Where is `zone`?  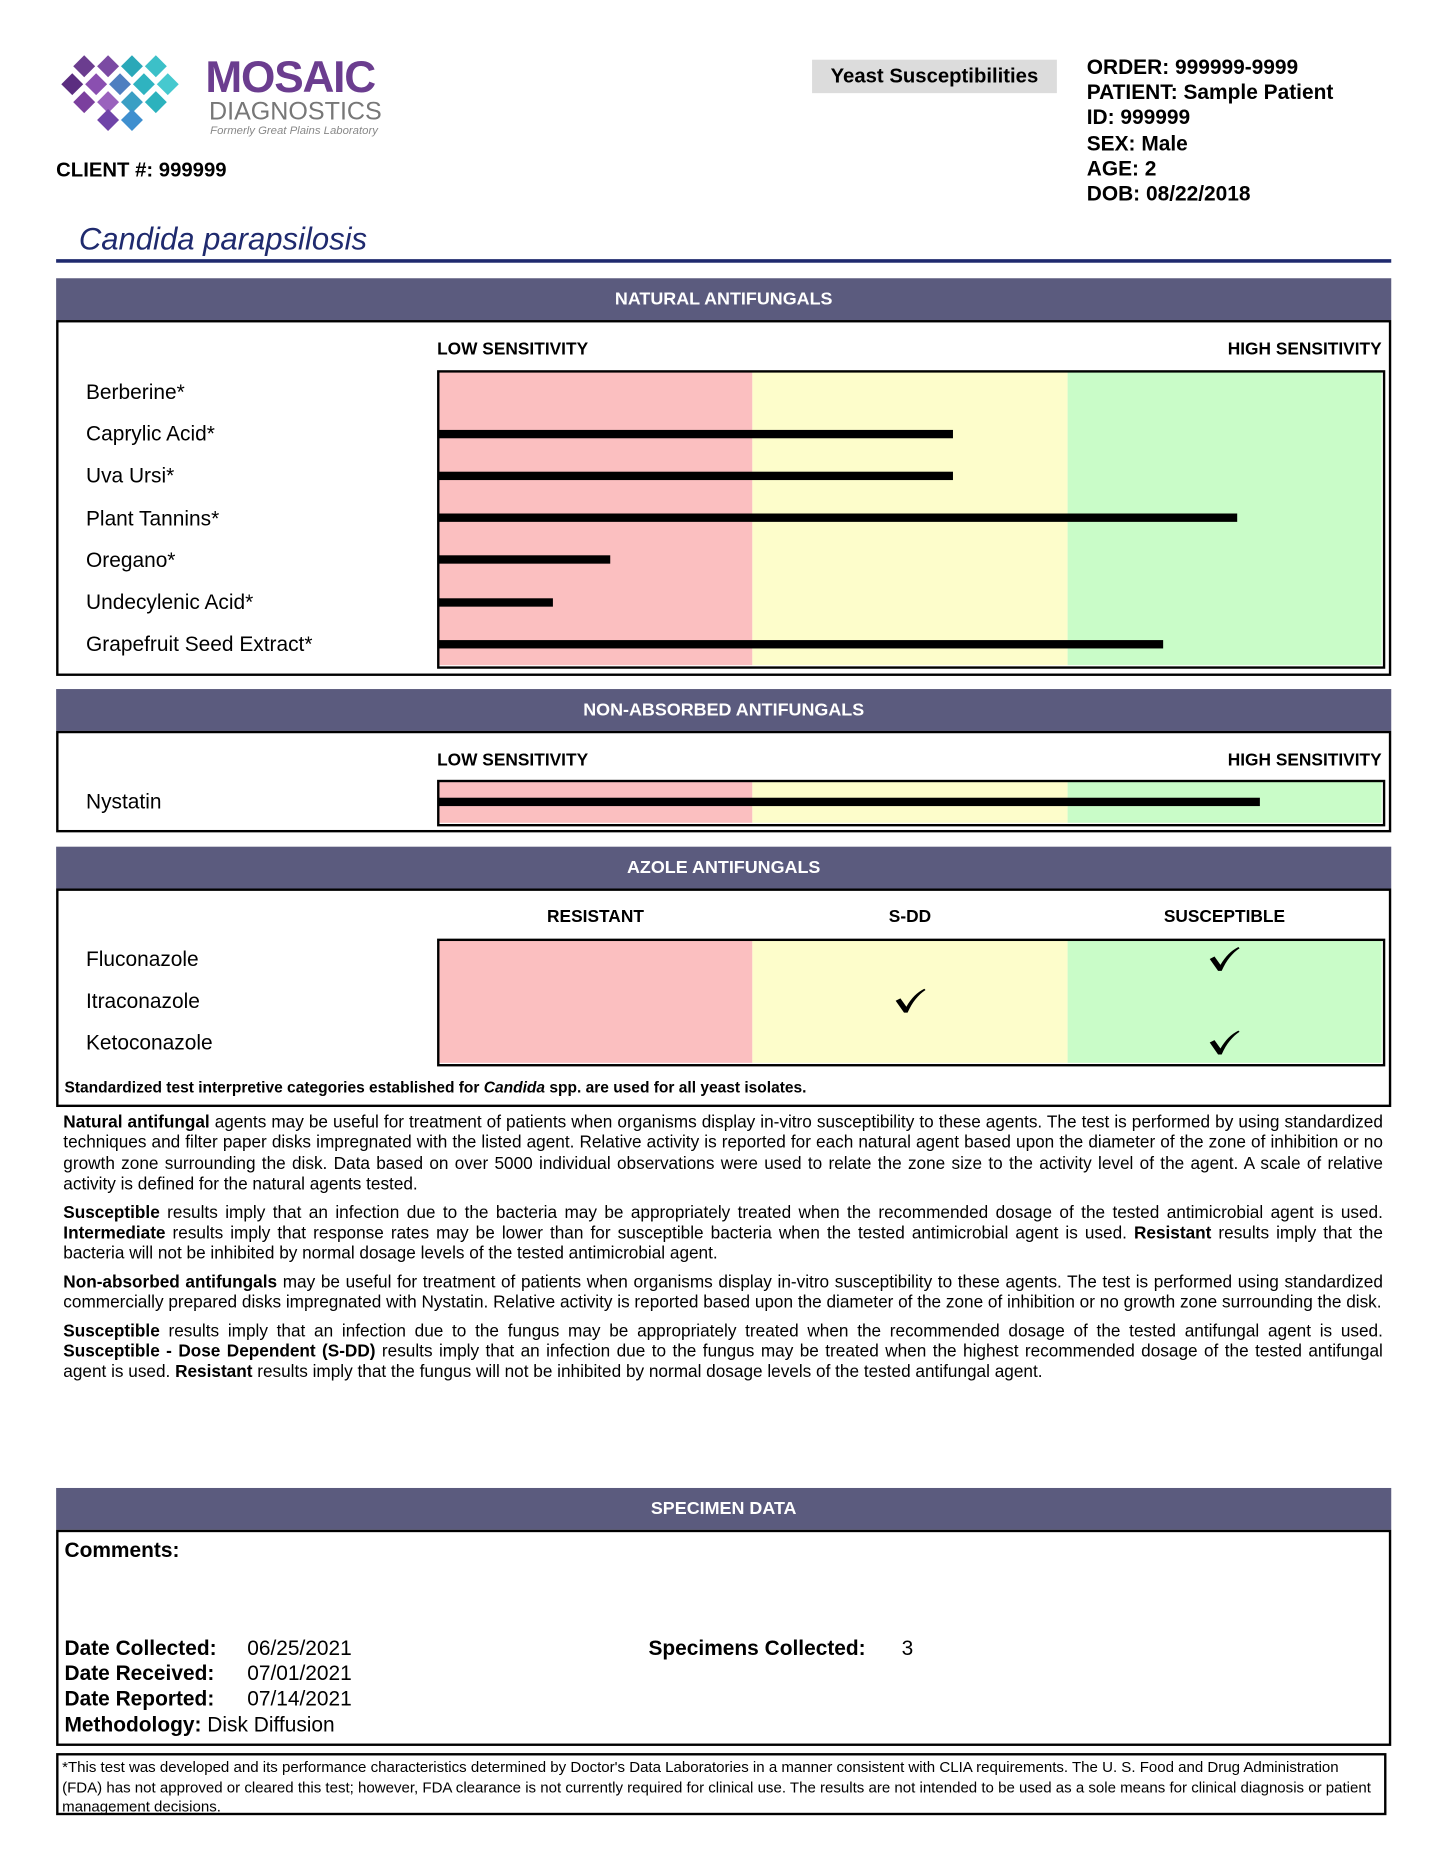 zone is located at coordinates (595, 1001).